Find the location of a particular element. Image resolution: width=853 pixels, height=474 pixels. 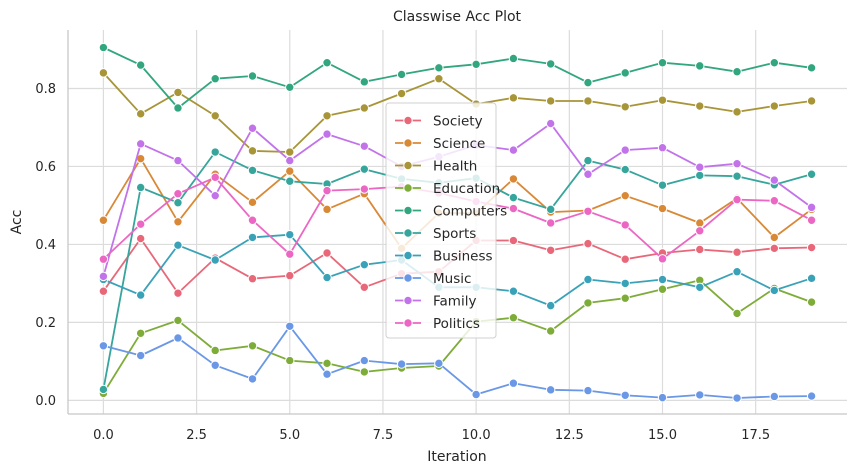

legend-entry-computers: Computers is located at coordinates (451, 212).